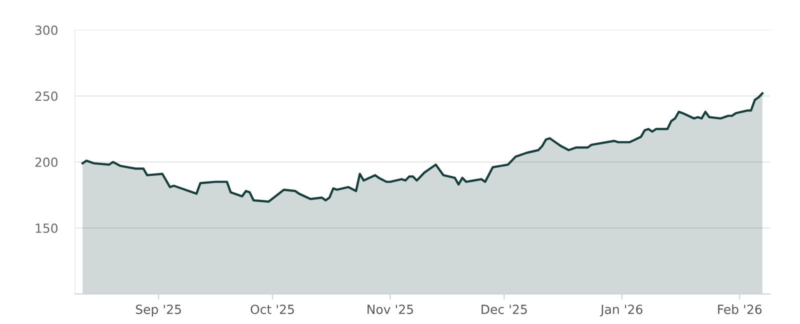 This screenshot has width=800, height=324. What do you see at coordinates (390, 309) in the screenshot?
I see `x-tick-label: Nov '25` at bounding box center [390, 309].